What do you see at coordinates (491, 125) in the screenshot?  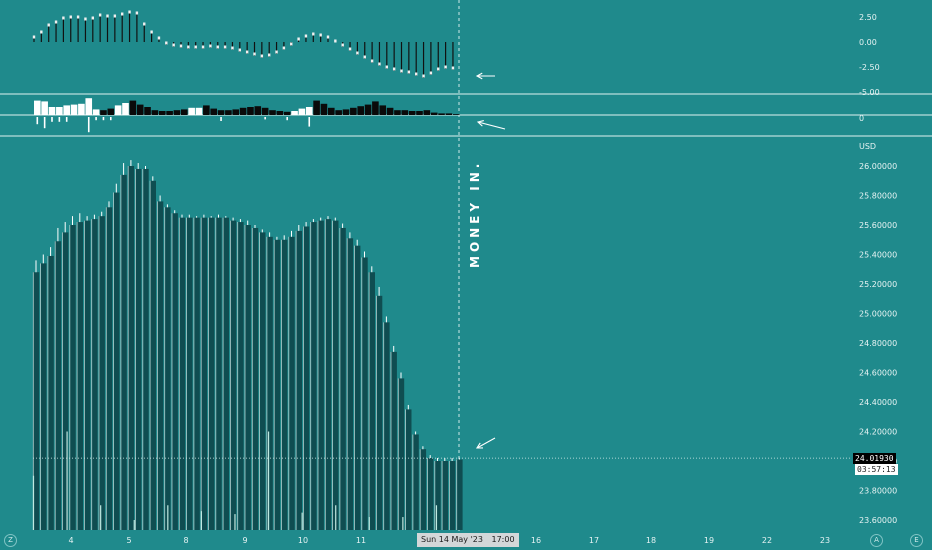 I see `arrow-volume` at bounding box center [491, 125].